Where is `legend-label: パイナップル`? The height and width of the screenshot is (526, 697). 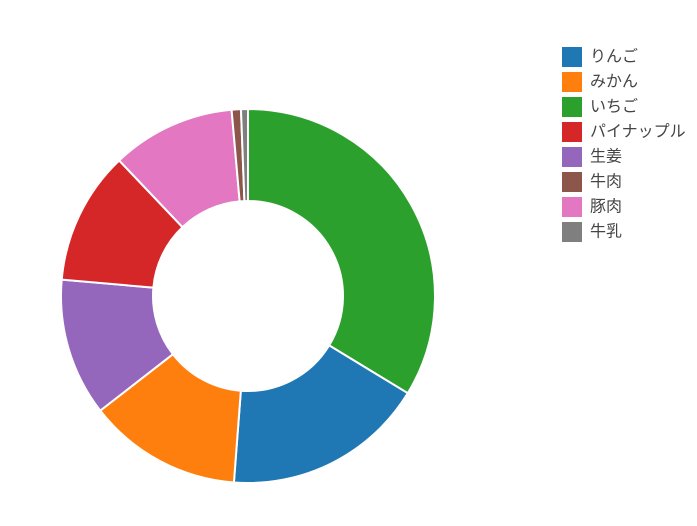
legend-label: パイナップル is located at coordinates (638, 131).